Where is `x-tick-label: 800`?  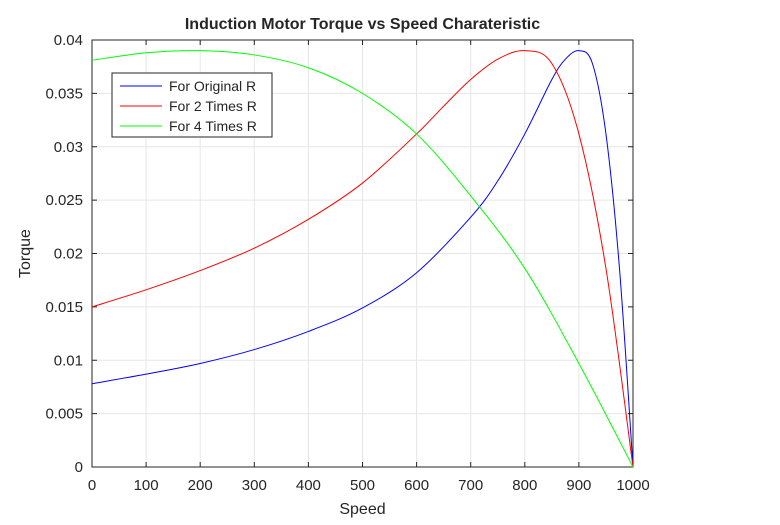
x-tick-label: 800 is located at coordinates (524, 485).